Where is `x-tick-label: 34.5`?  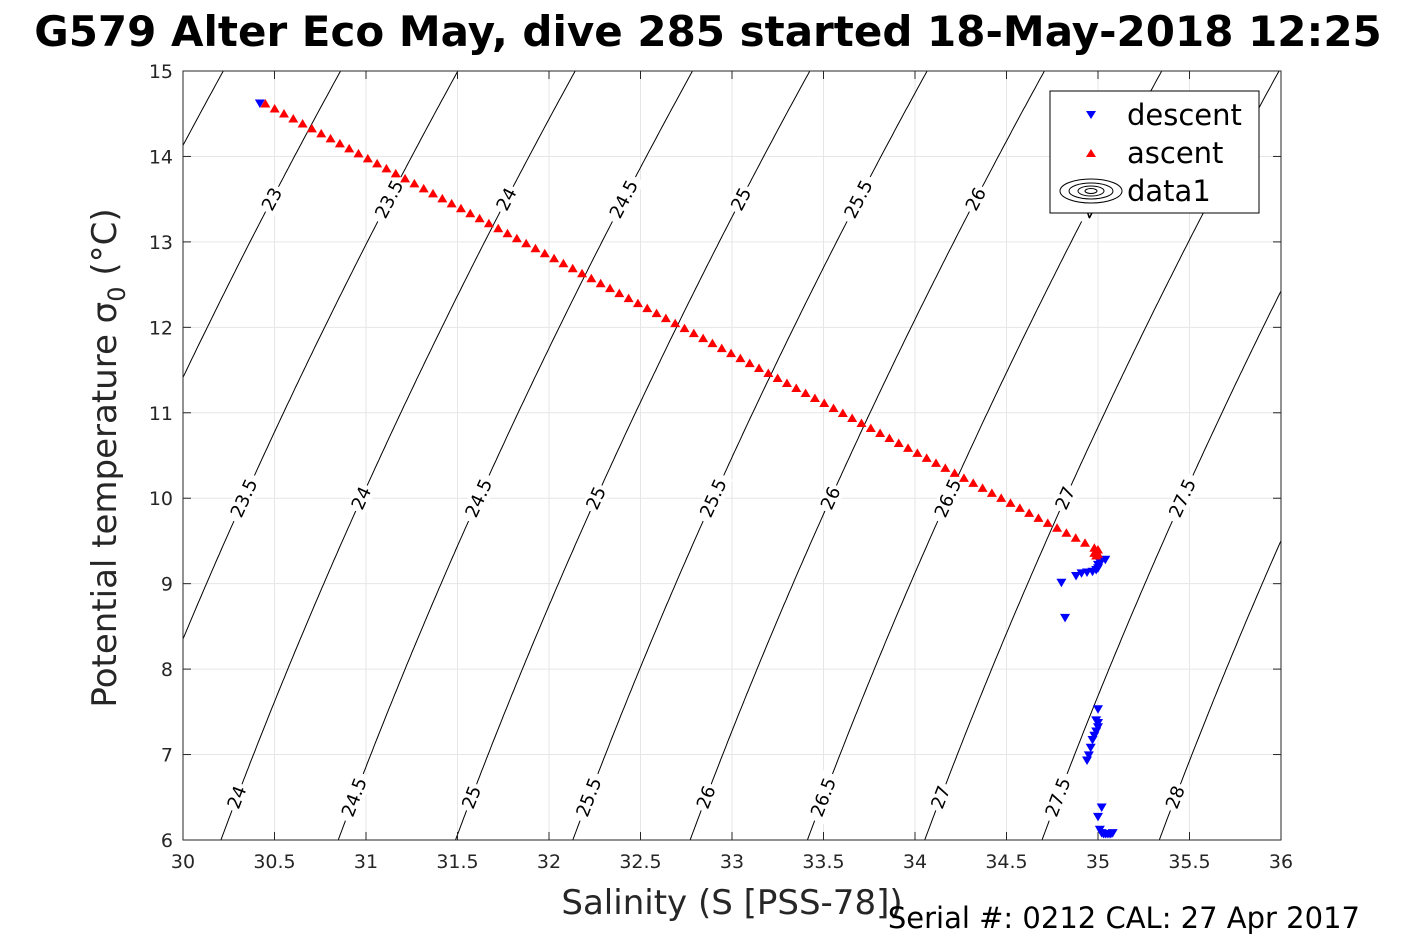 x-tick-label: 34.5 is located at coordinates (1006, 862).